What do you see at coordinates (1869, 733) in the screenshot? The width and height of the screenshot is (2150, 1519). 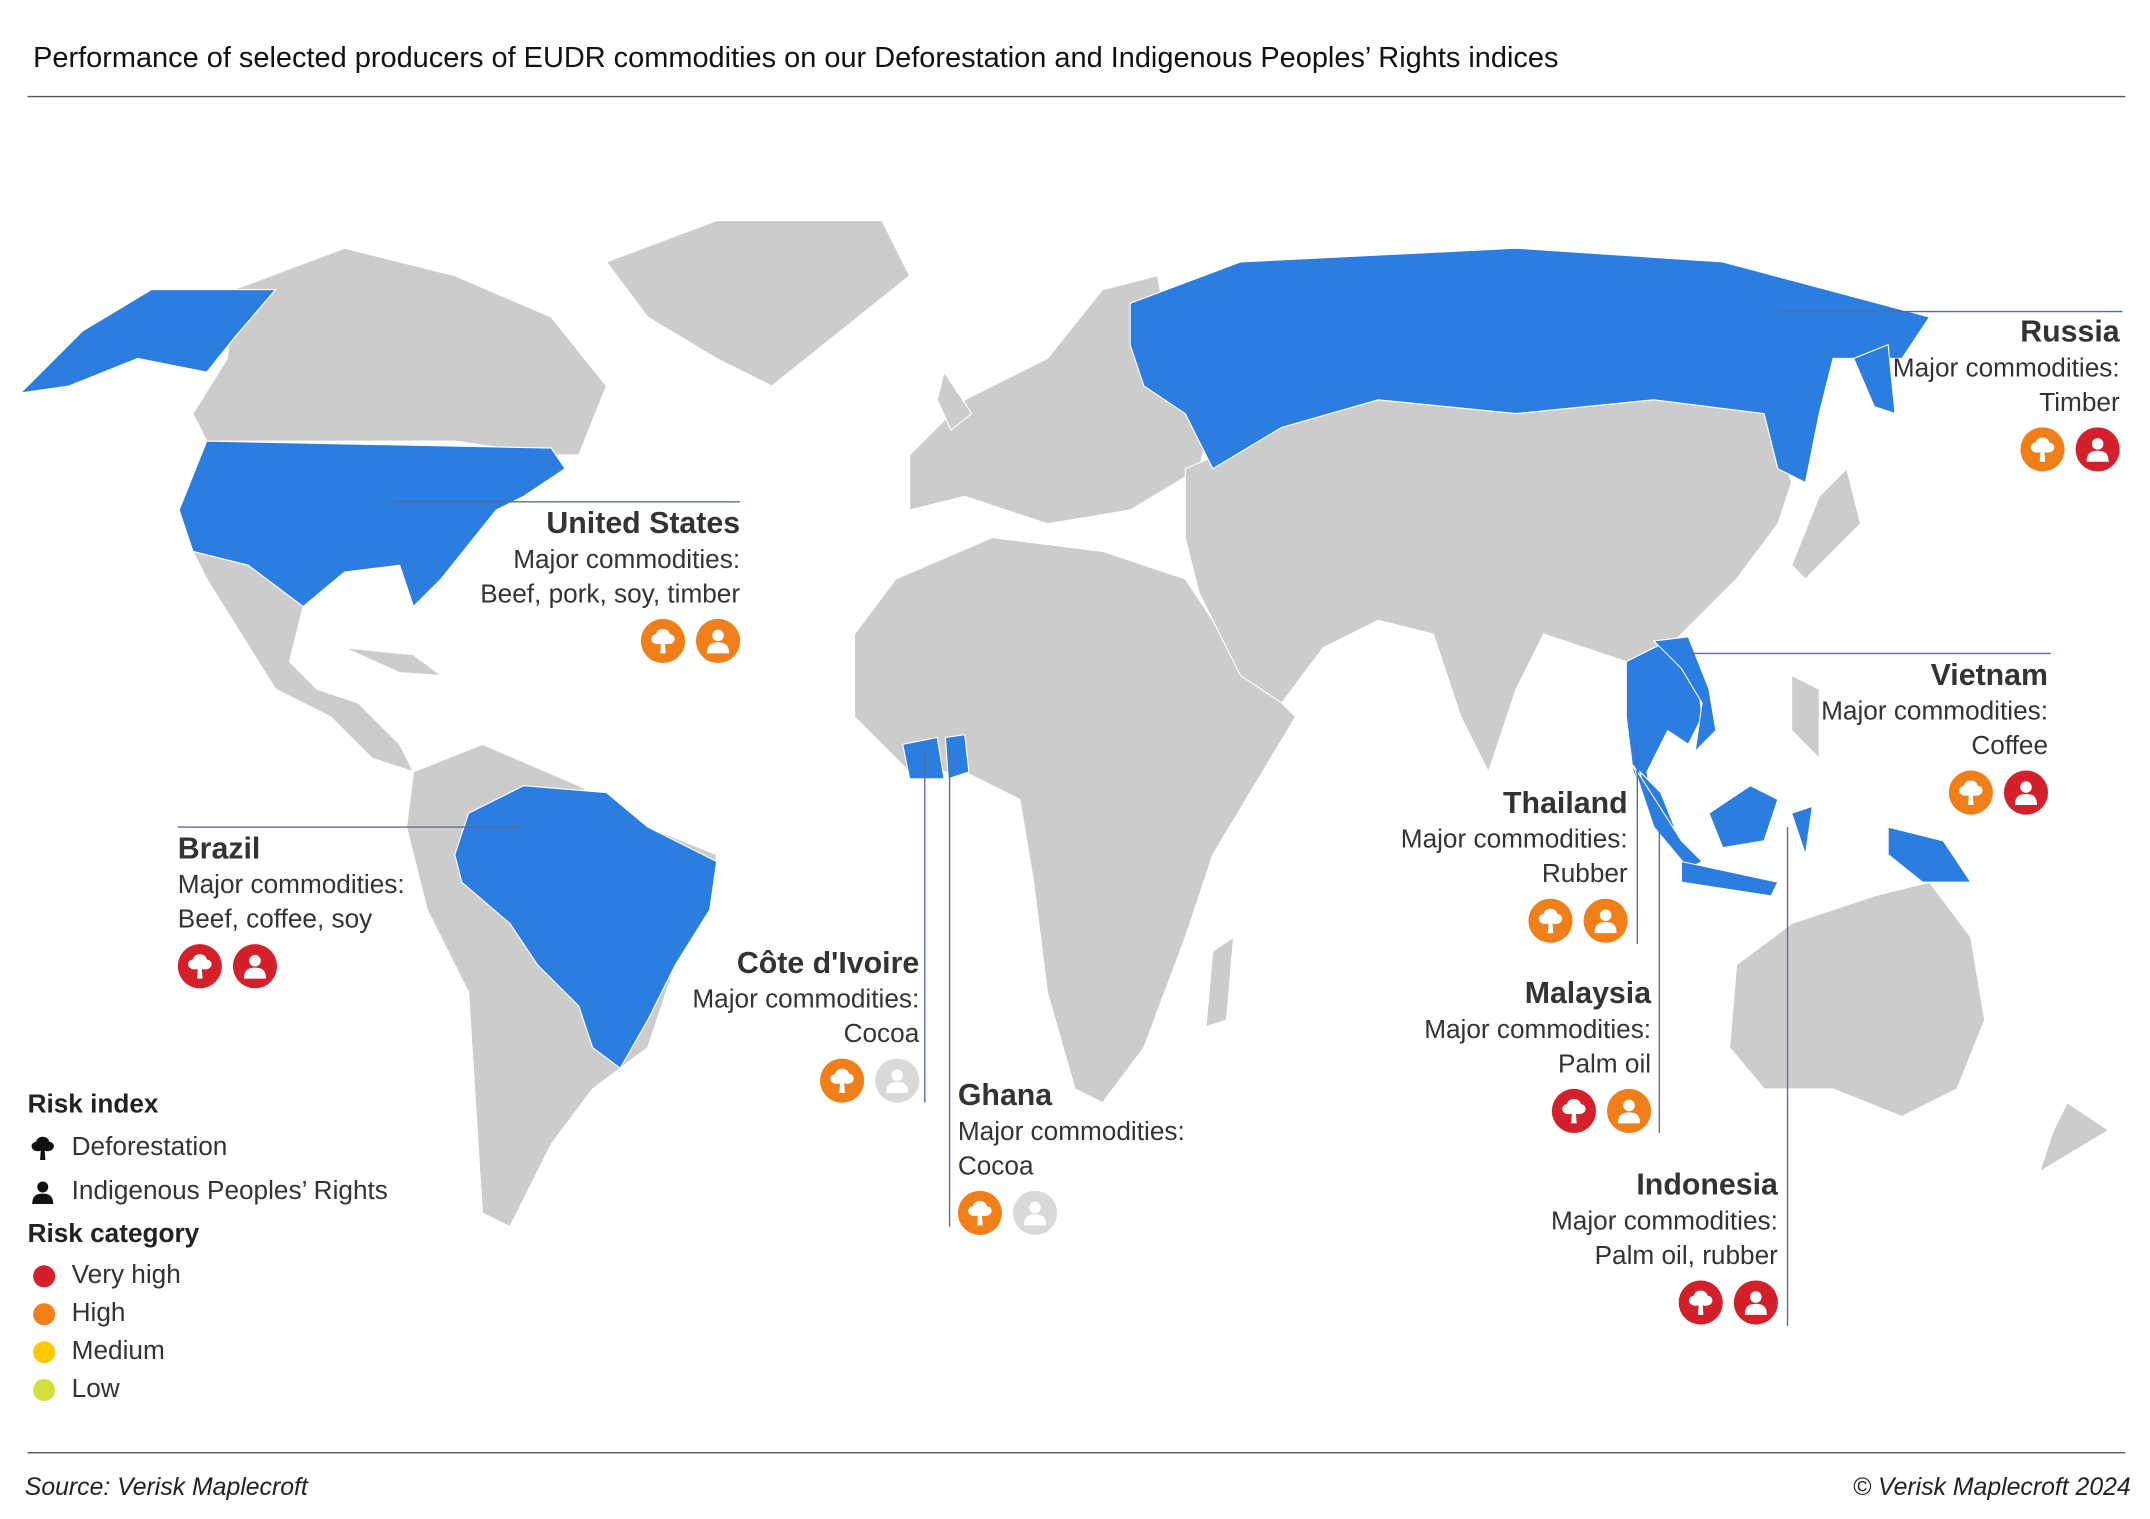 I see `callout: Vietnam Major commodities: Coffee` at bounding box center [1869, 733].